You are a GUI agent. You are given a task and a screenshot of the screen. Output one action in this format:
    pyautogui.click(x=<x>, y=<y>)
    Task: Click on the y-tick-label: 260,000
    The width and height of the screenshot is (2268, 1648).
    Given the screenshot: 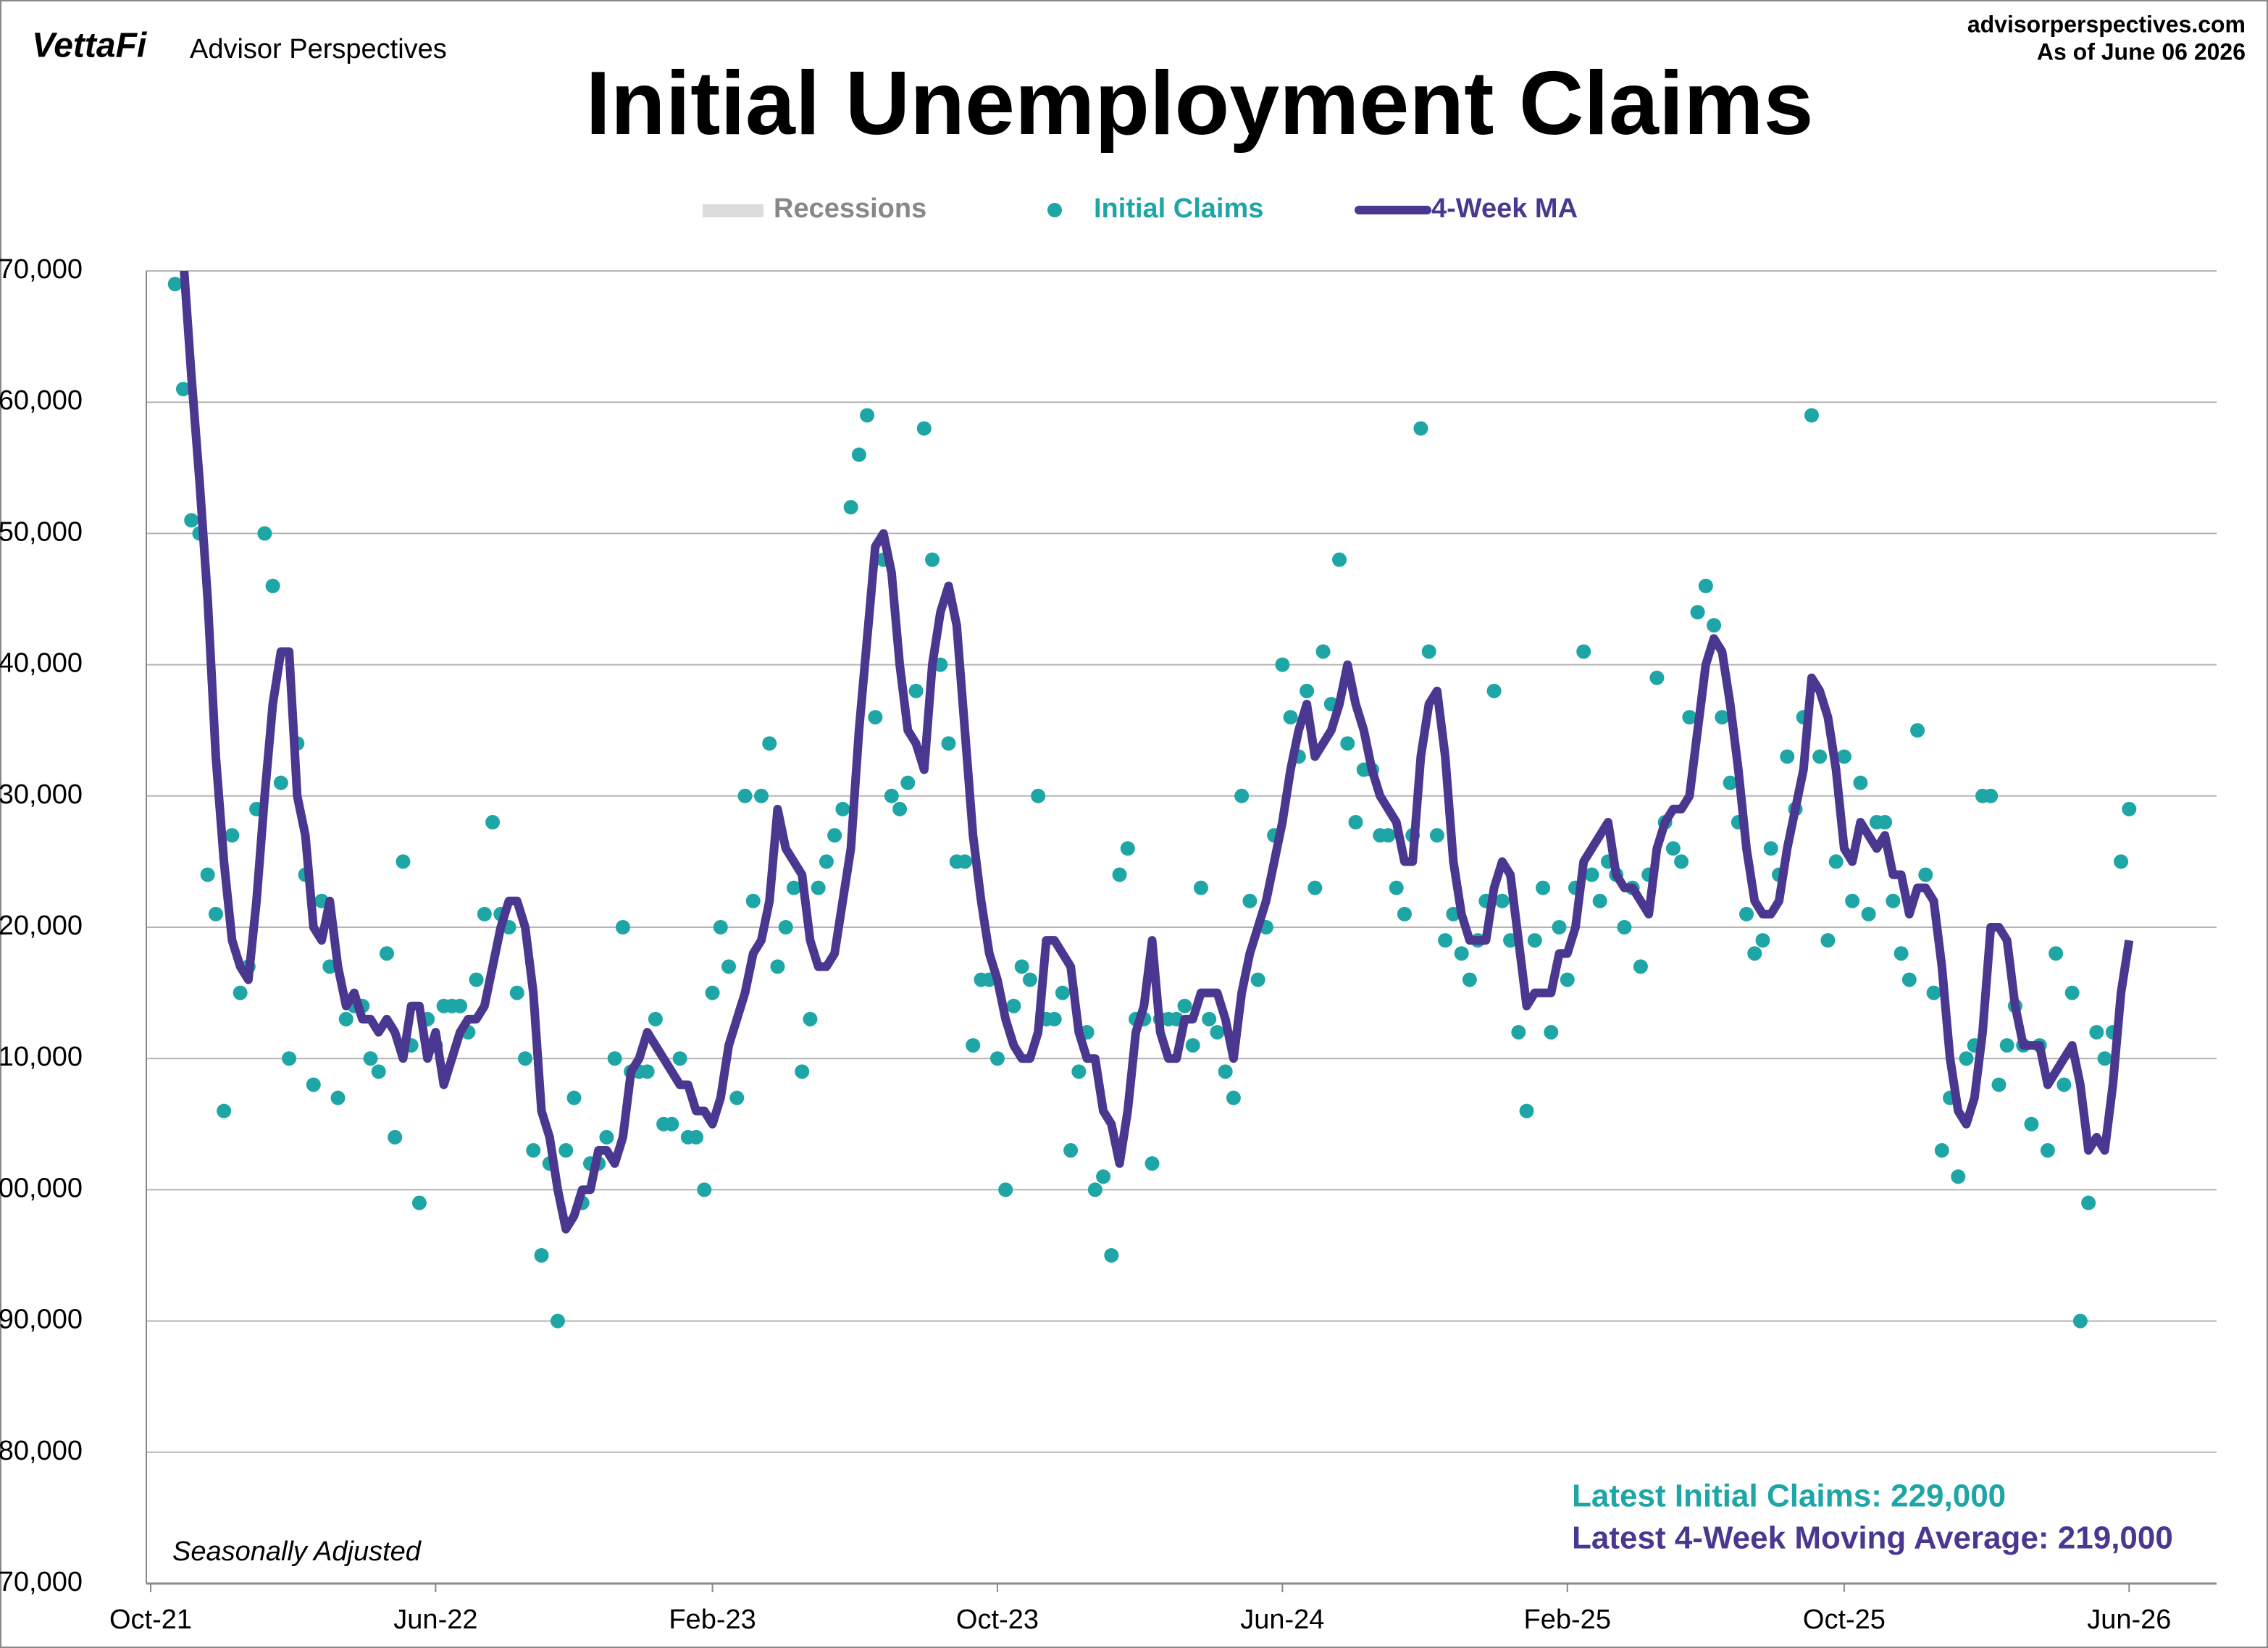 What is the action you would take?
    pyautogui.click(x=42, y=400)
    